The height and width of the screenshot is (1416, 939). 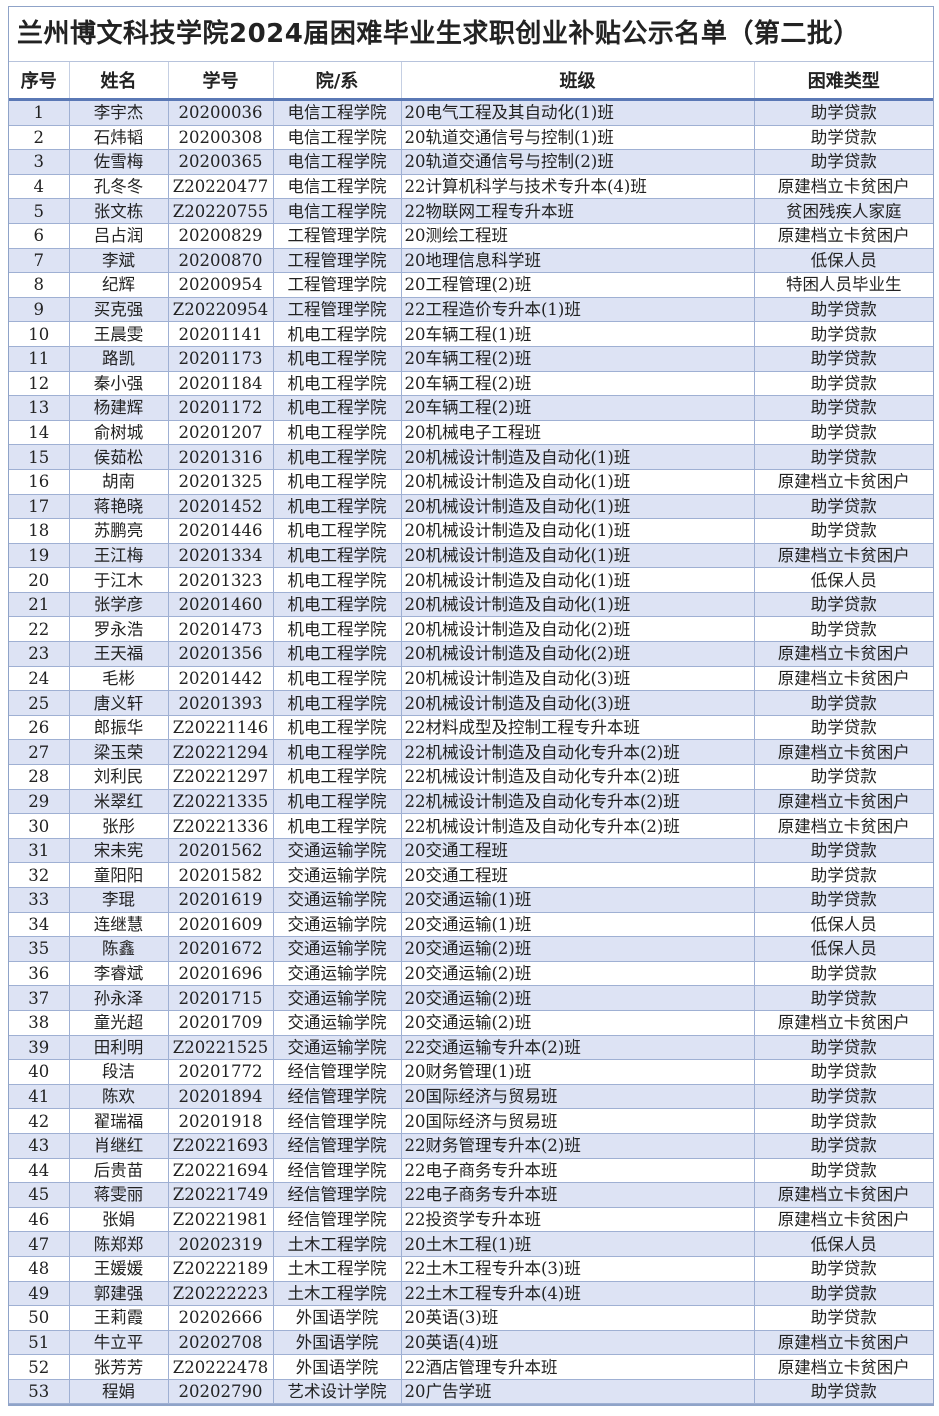 I want to click on cell-seq: 39, so click(x=39, y=1048).